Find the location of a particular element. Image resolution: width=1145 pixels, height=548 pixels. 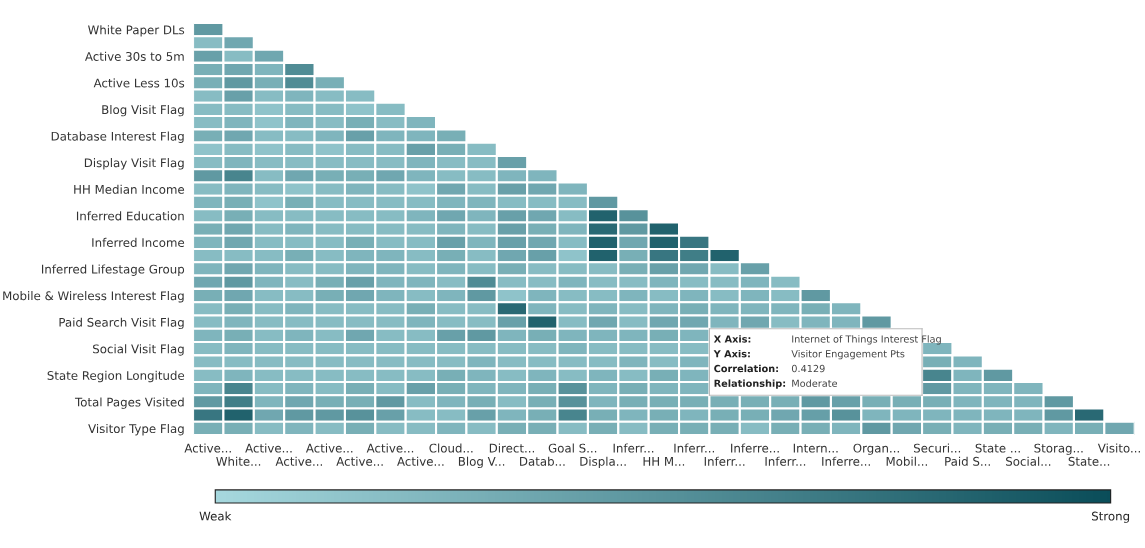

y-tick-label: Visitor Type Flag is located at coordinates (136, 429).